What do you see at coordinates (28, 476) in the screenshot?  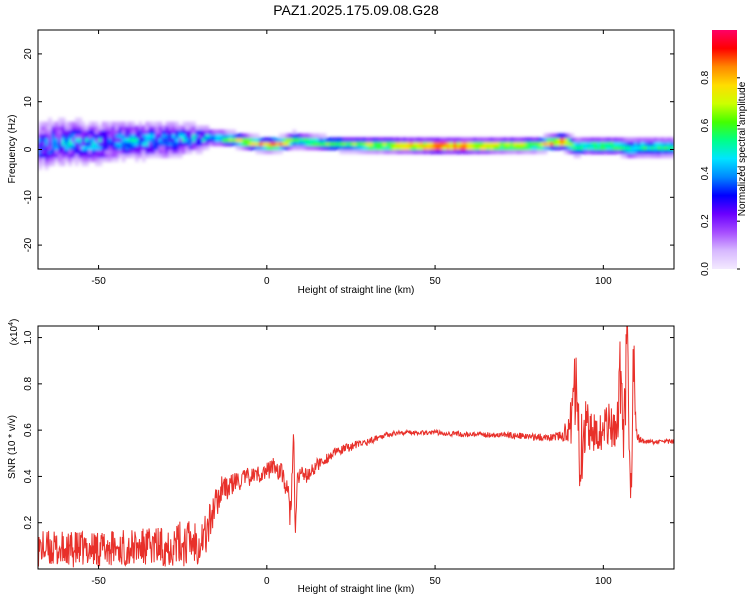 I see `snr-ytick-label: 0.4` at bounding box center [28, 476].